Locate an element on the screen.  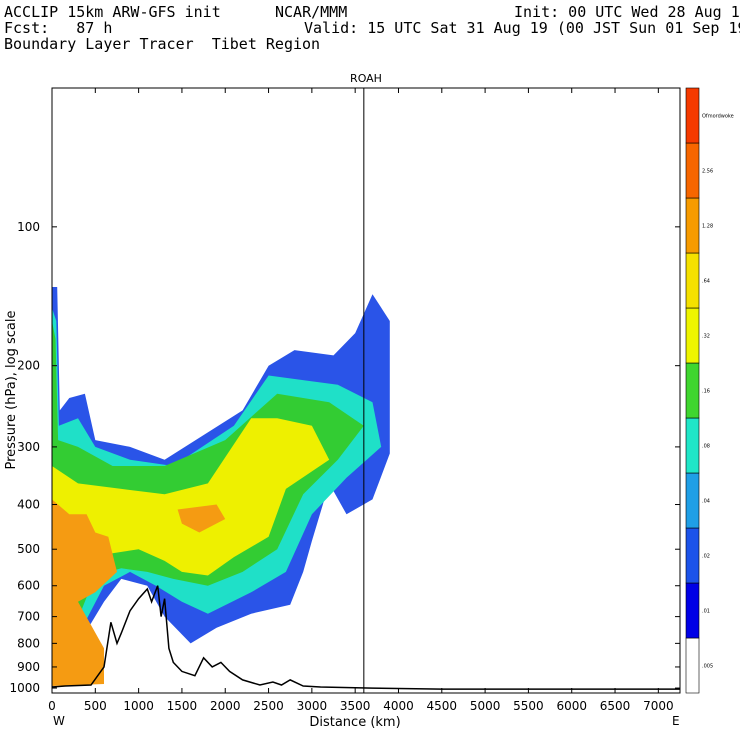
terrain-line is located at coordinates (366, 637).